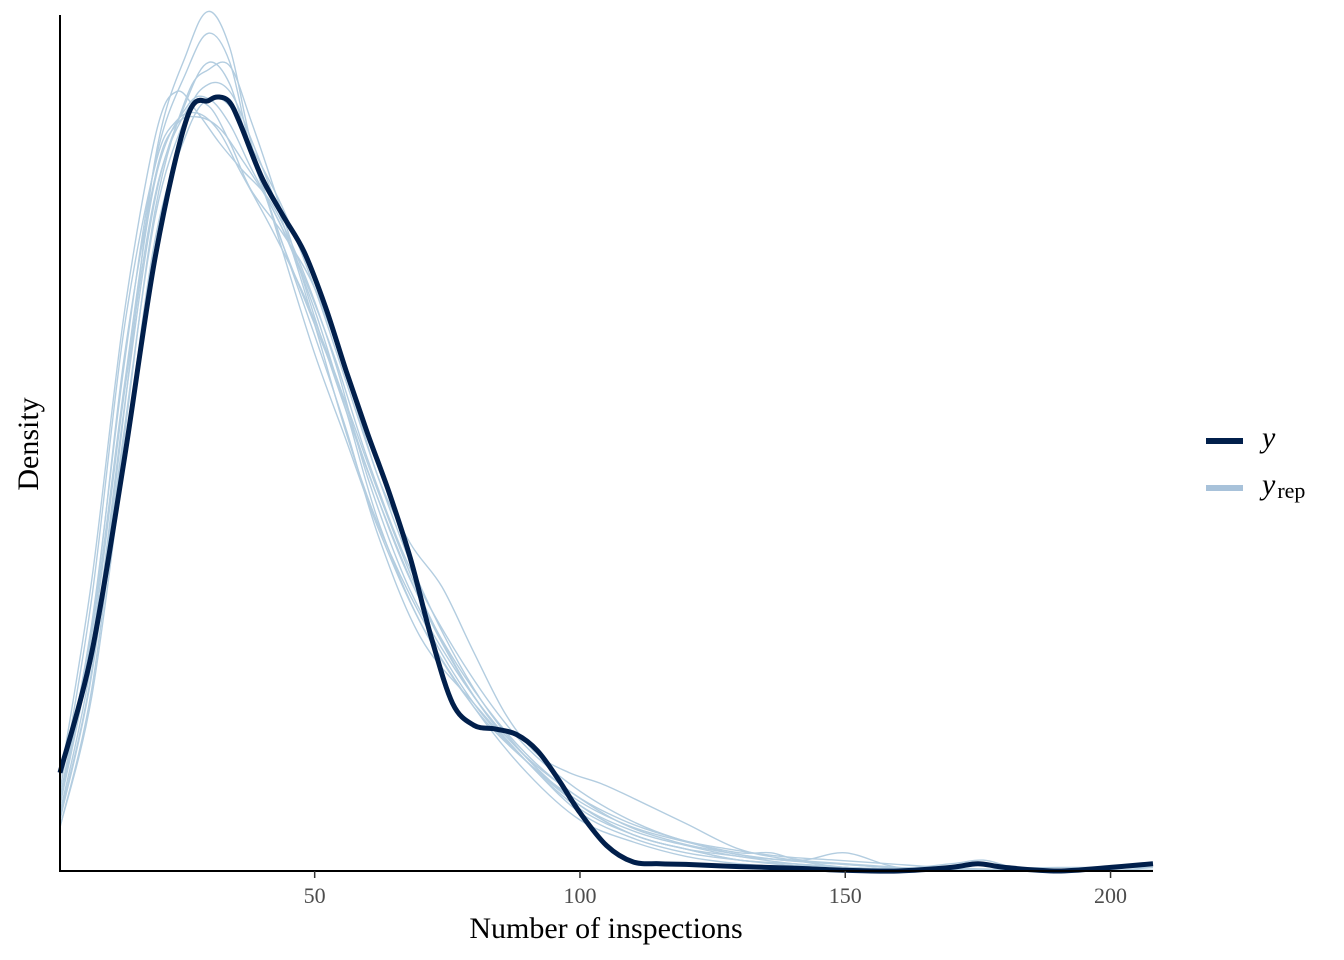 The image size is (1344, 960). Describe the element at coordinates (715, 889) in the screenshot. I see `x-axis-ticks: 50 100 150 200` at that location.